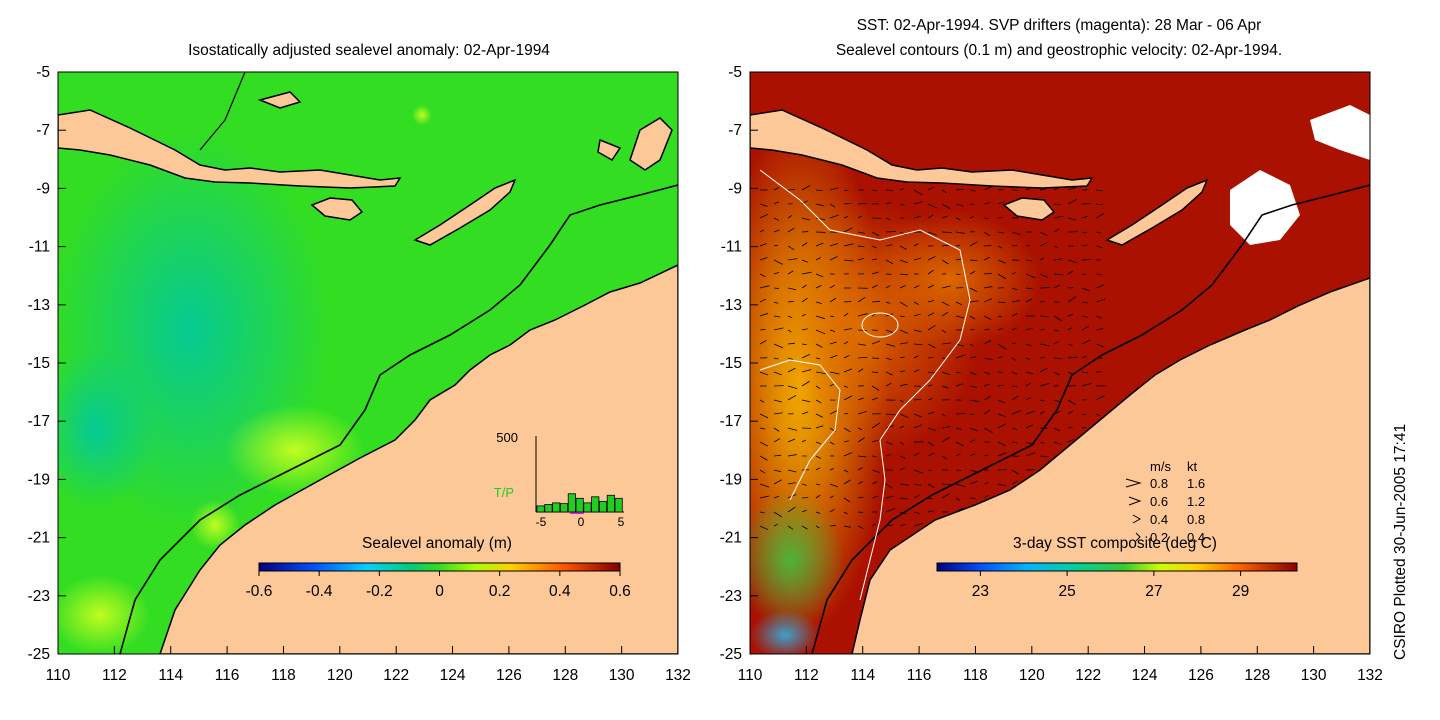 This screenshot has width=1440, height=720. Describe the element at coordinates (106, 430) in the screenshot. I see `low-anomaly-region` at that location.